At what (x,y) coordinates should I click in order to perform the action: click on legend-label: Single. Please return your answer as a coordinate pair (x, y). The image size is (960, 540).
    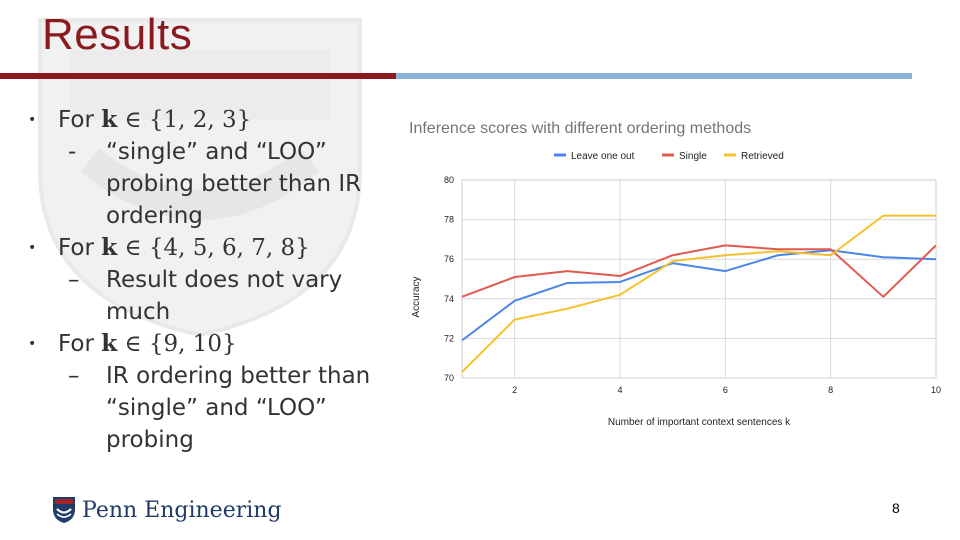
    Looking at the image, I should click on (693, 156).